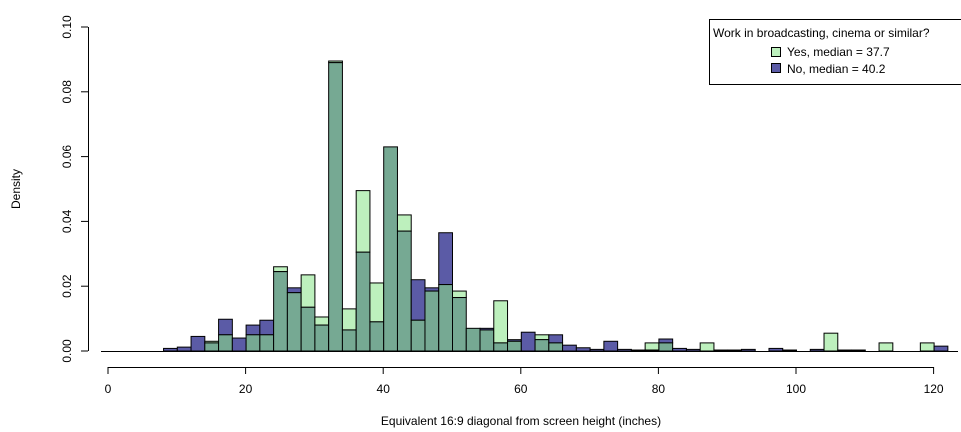 The image size is (961, 432). Describe the element at coordinates (67, 351) in the screenshot. I see `y-tick-label: 0.00` at that location.